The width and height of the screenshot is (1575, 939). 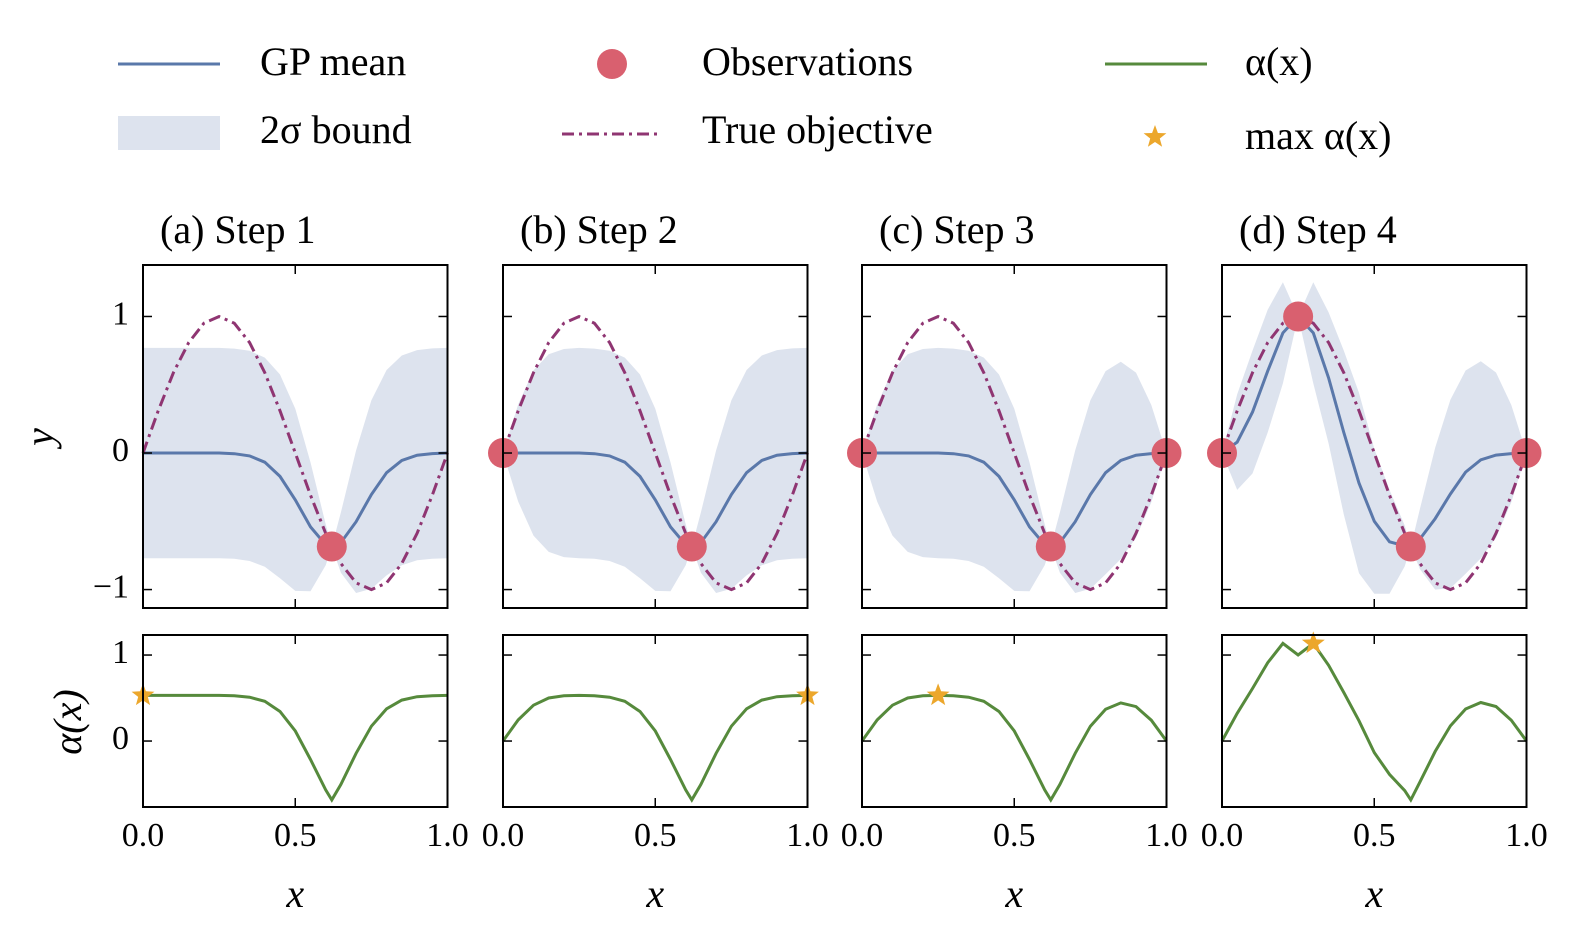 I want to click on legend-observation-swatch, so click(x=612, y=64).